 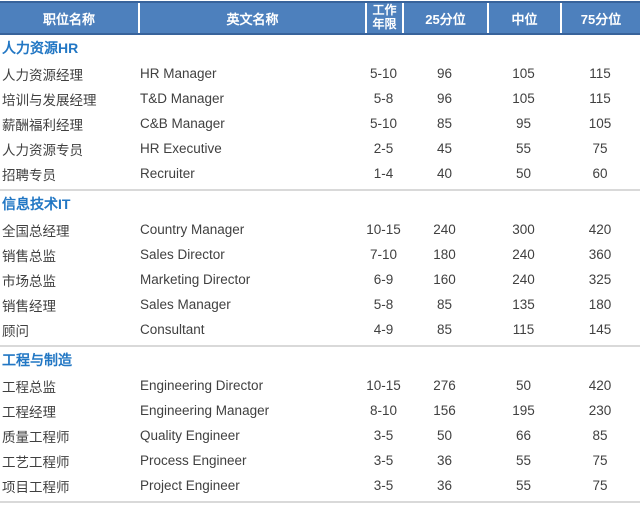 What do you see at coordinates (383, 329) in the screenshot?
I see `years-cell: 4-9` at bounding box center [383, 329].